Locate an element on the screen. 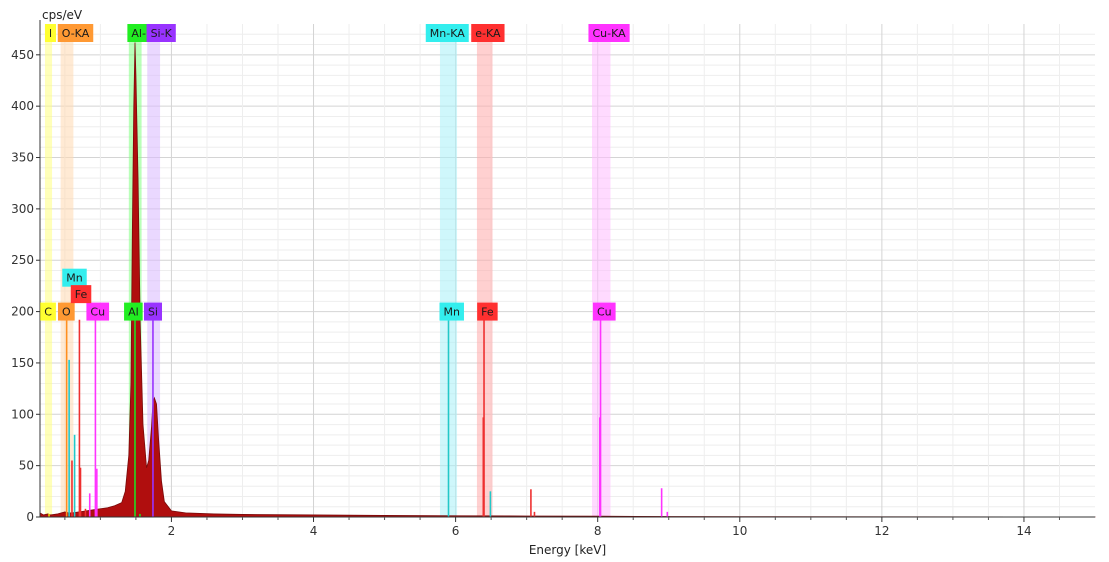 Image resolution: width=1109 pixels, height=562 pixels. x-tick-label: 12 is located at coordinates (881, 531).